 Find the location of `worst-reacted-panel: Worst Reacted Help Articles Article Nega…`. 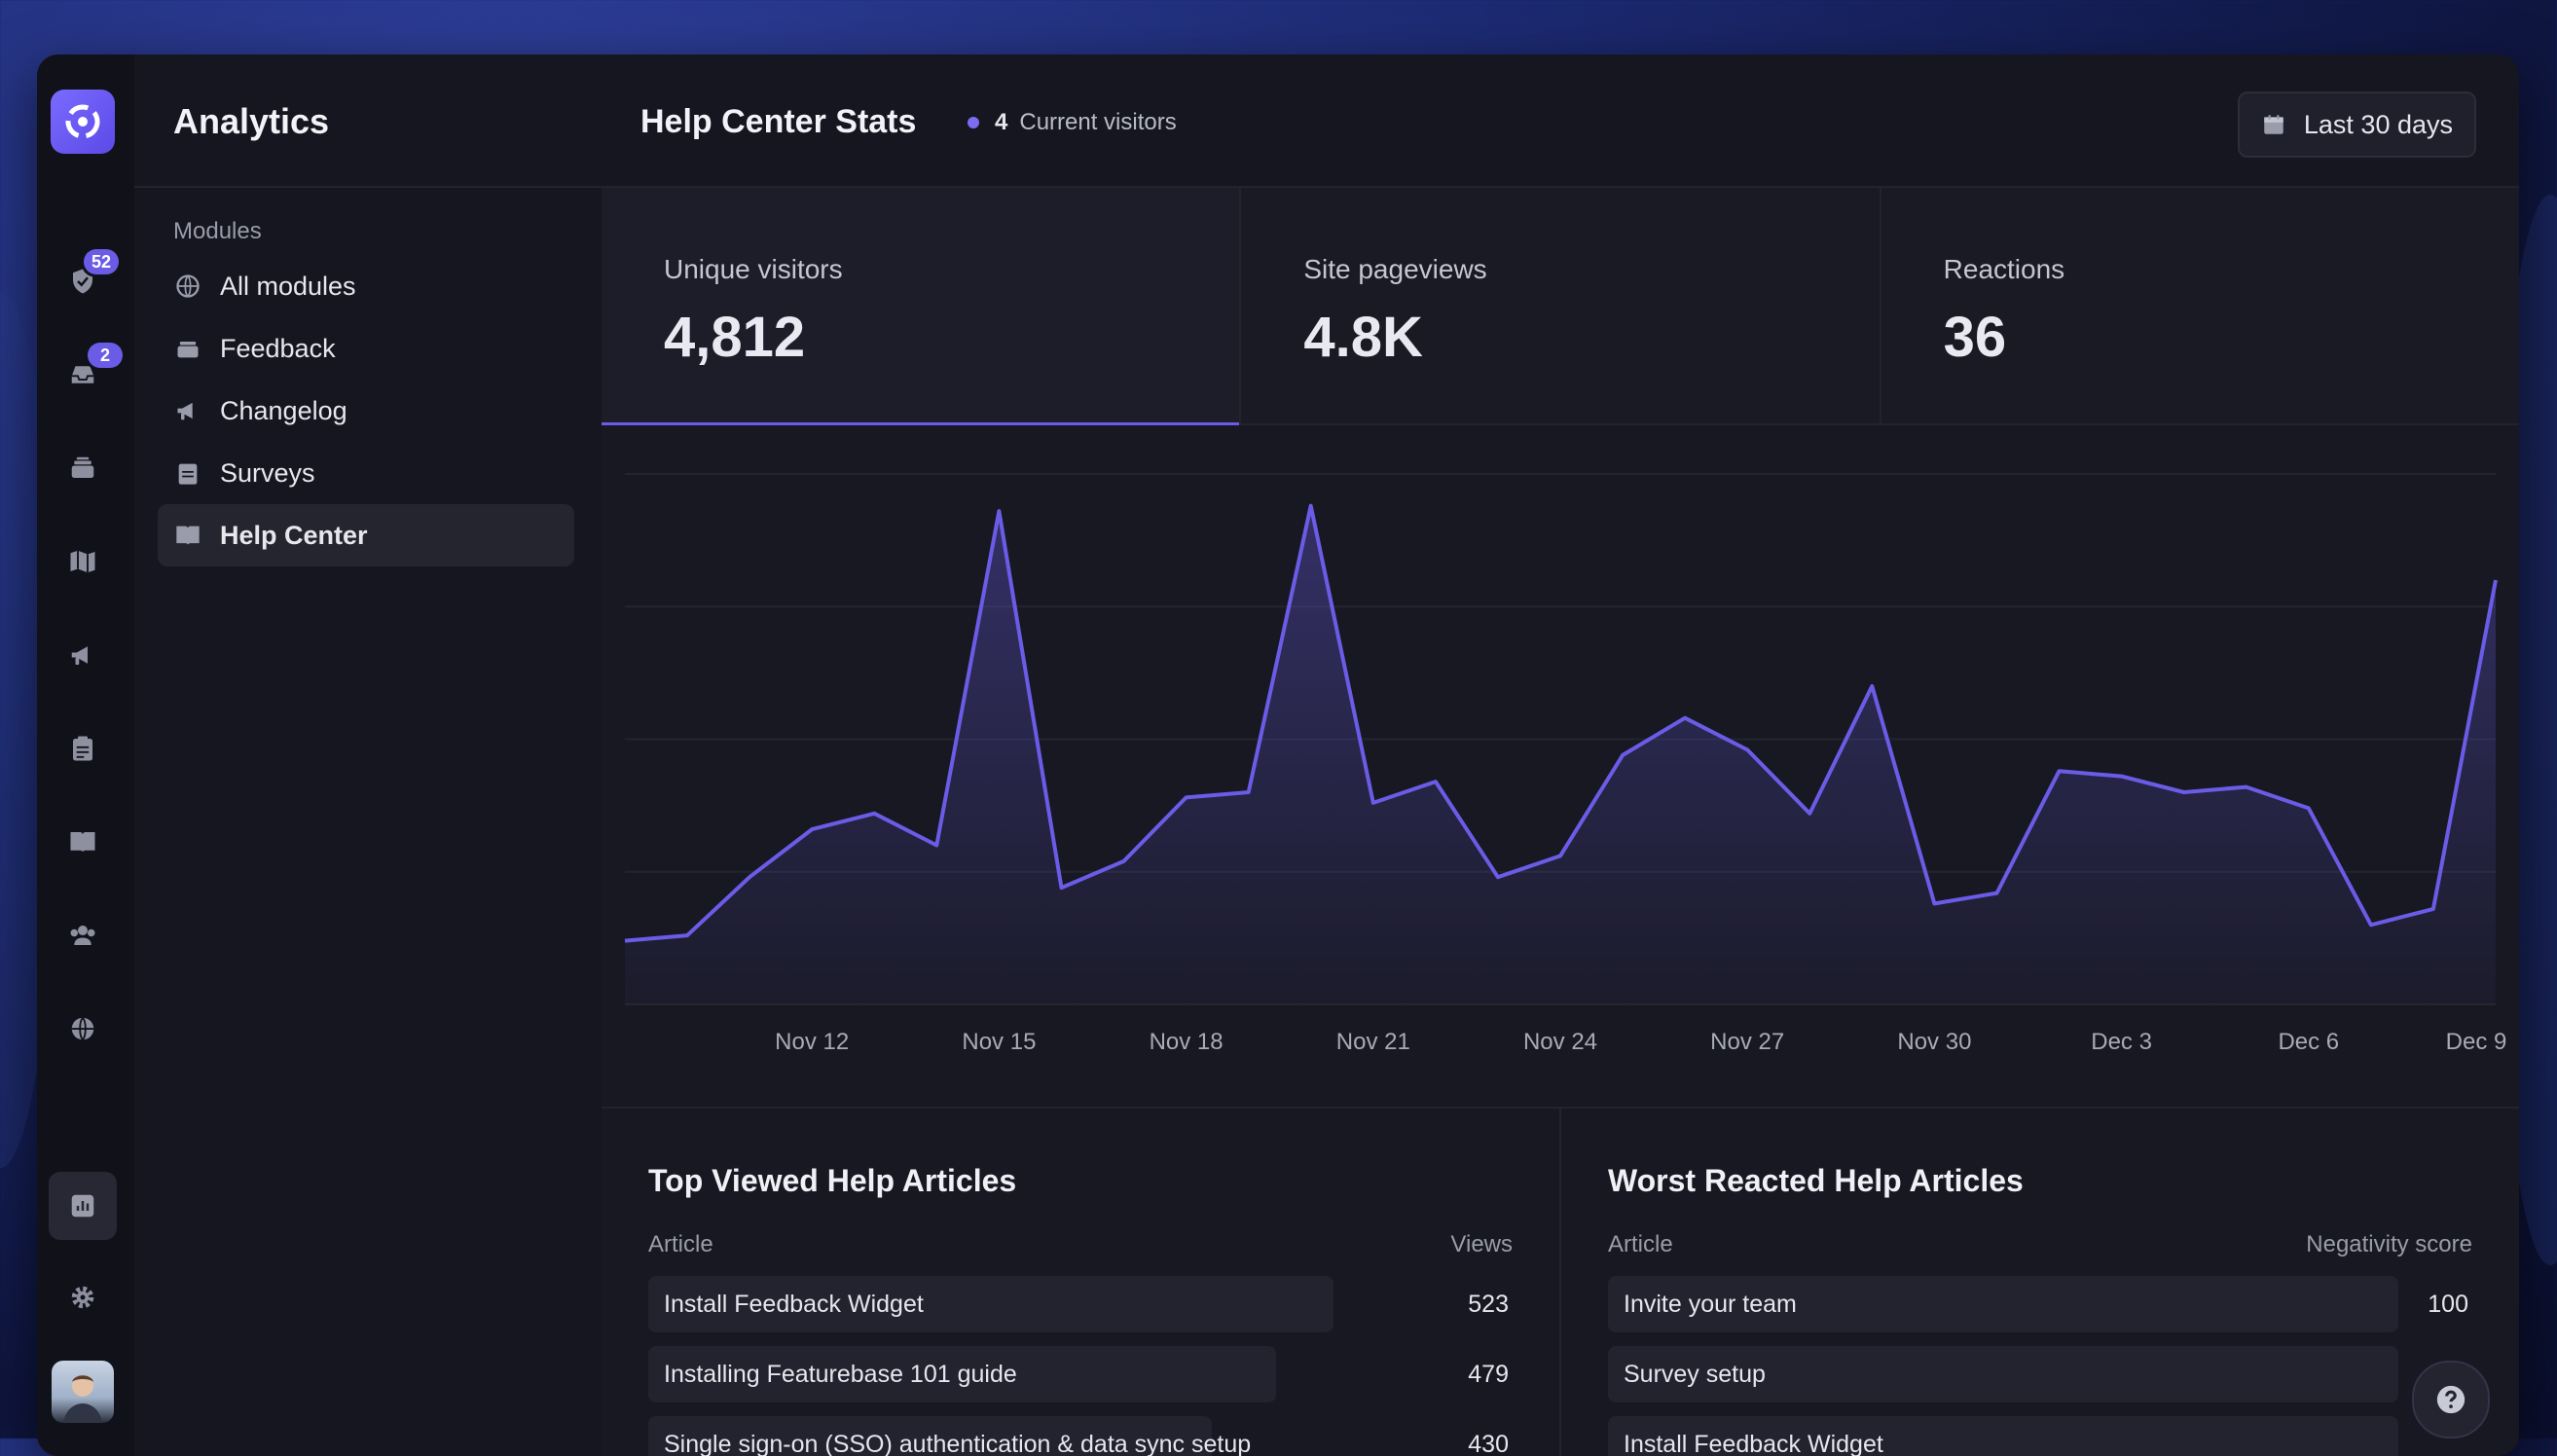

worst-reacted-panel: Worst Reacted Help Articles Article Nega… is located at coordinates (2039, 1282).